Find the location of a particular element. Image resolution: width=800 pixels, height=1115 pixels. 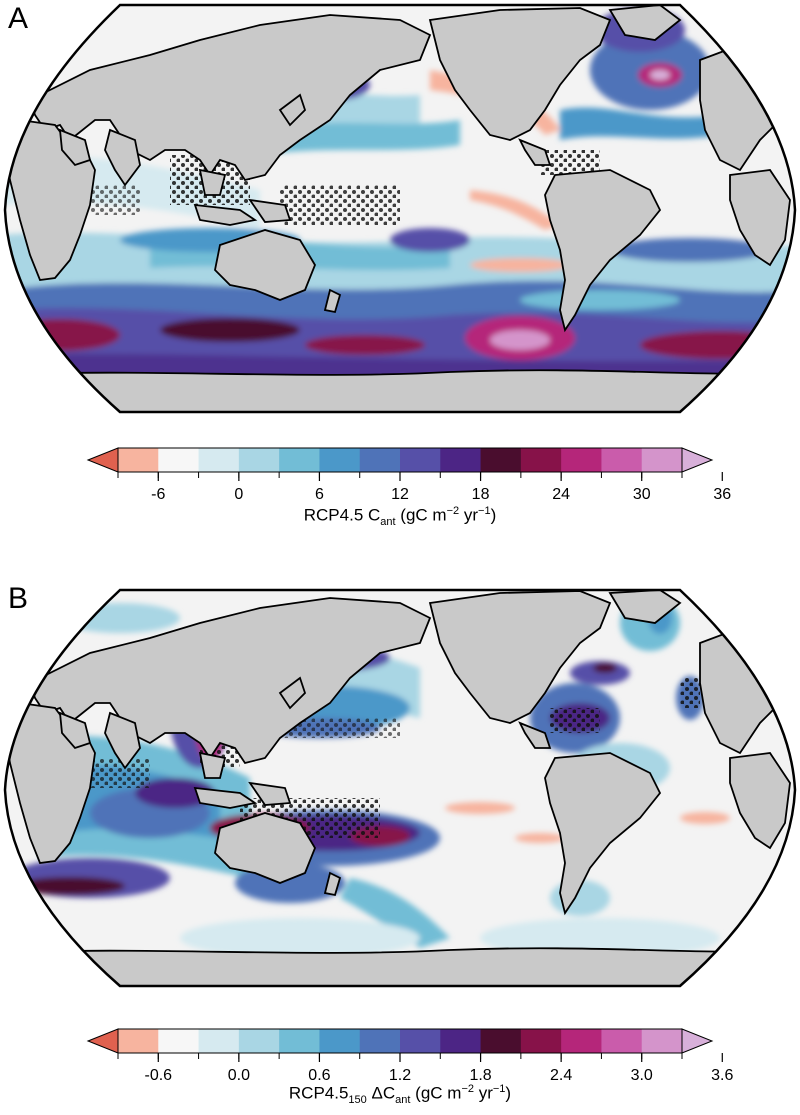

colorbar-tick-label: 12 is located at coordinates (400, 494).